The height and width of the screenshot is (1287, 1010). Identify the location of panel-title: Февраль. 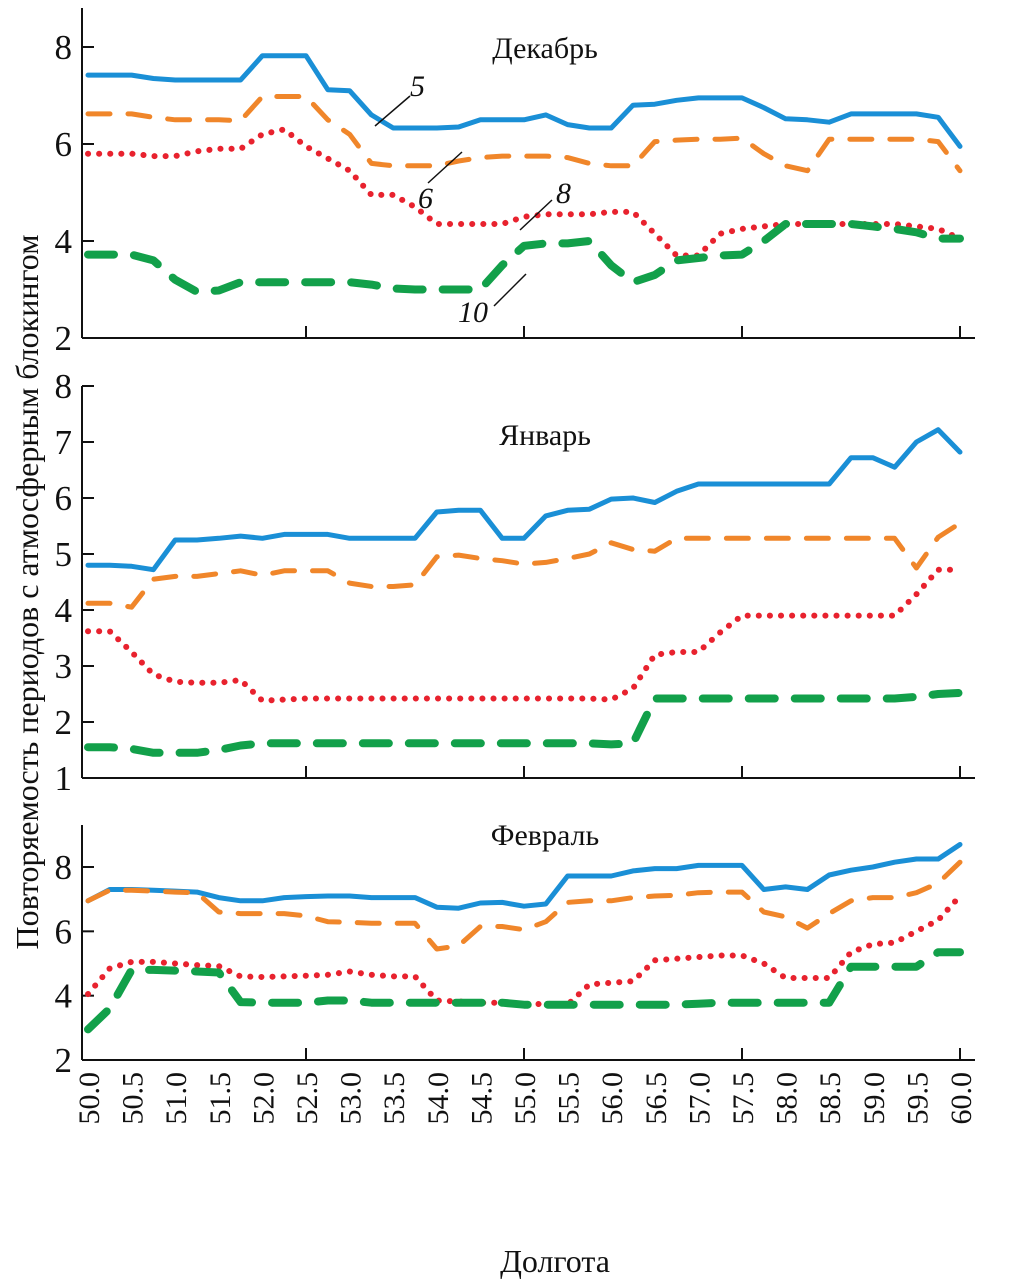
(545, 835).